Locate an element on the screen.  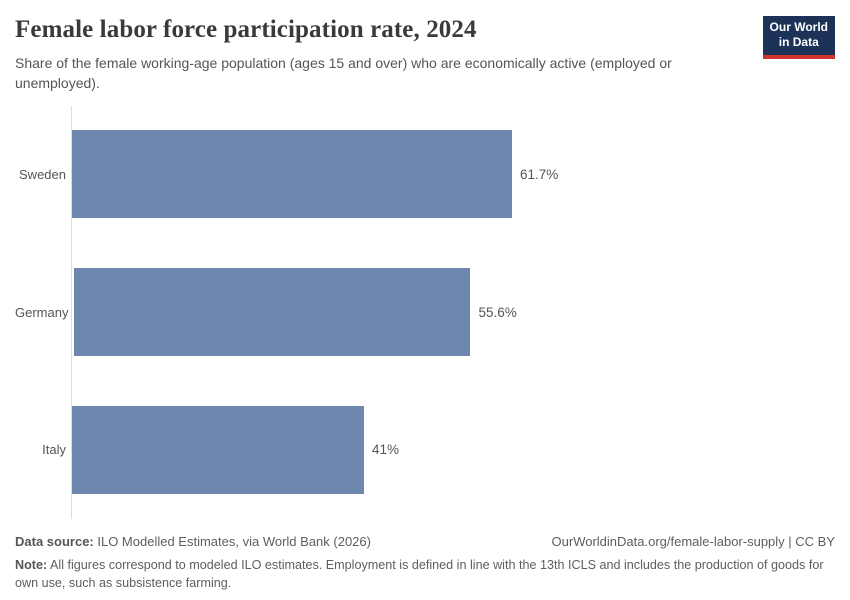
value-label: 41% is located at coordinates (386, 450).